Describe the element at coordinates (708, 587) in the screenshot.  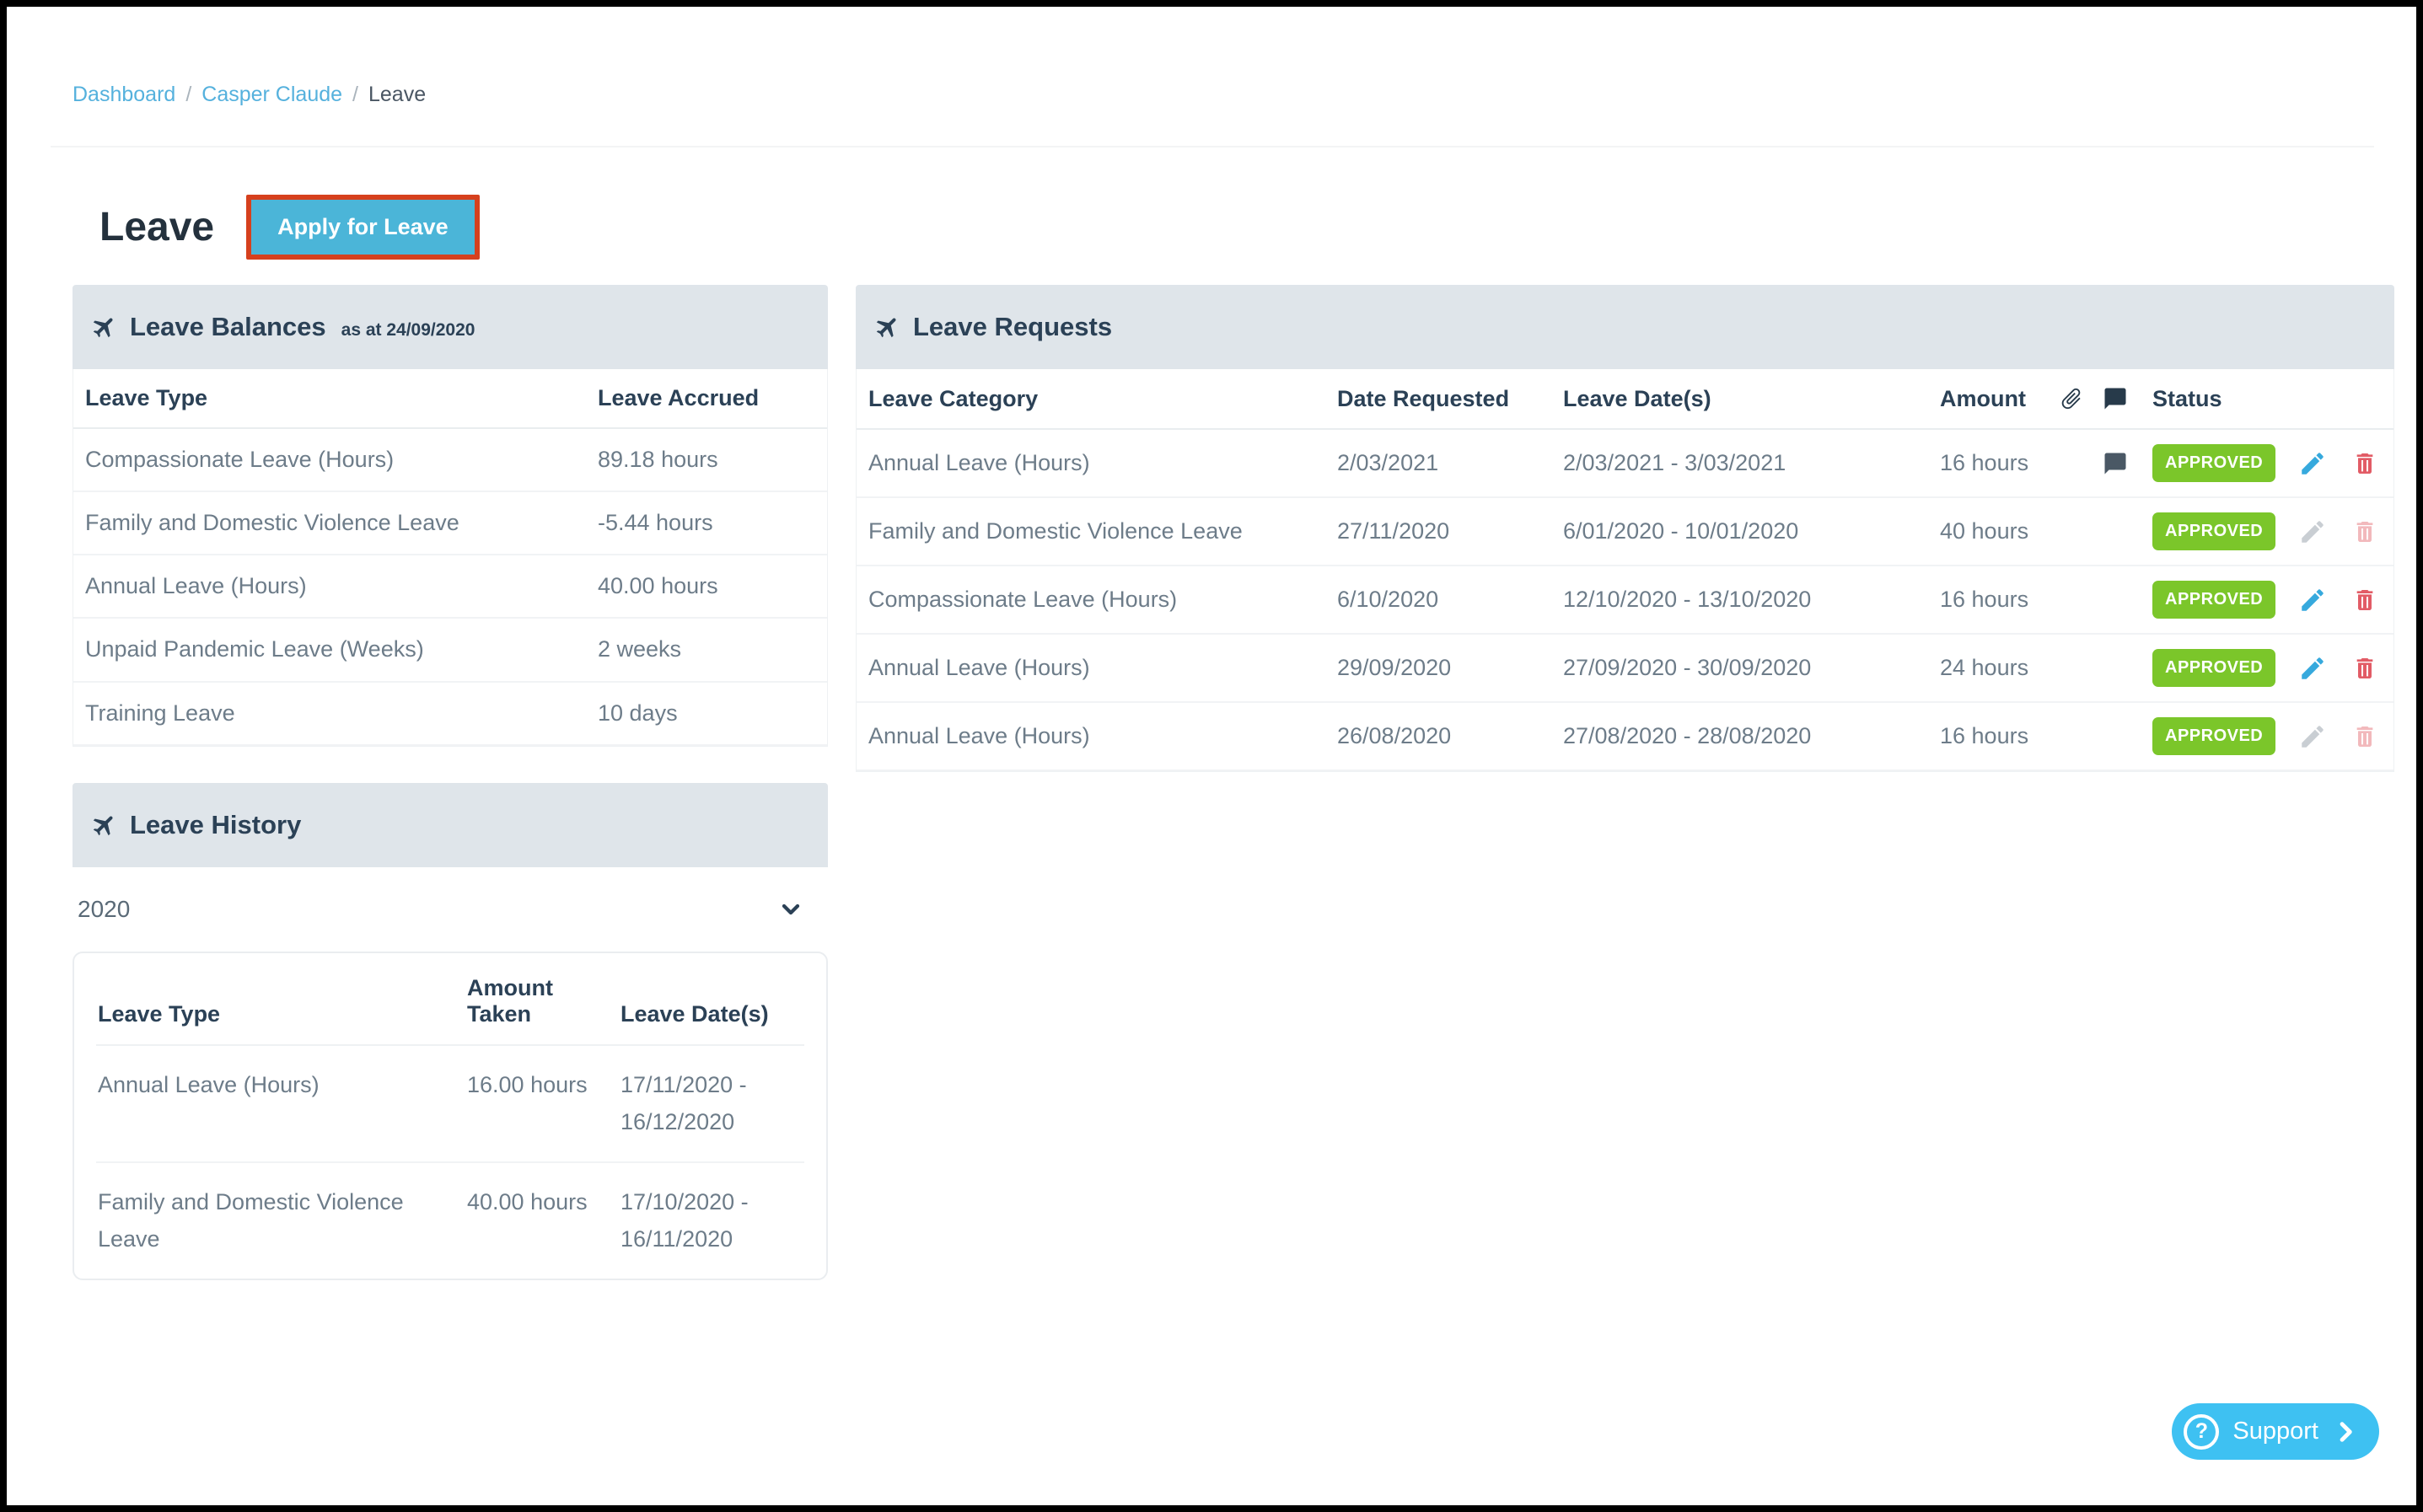
I see `leave-accrued-cell: 40.00 hours` at that location.